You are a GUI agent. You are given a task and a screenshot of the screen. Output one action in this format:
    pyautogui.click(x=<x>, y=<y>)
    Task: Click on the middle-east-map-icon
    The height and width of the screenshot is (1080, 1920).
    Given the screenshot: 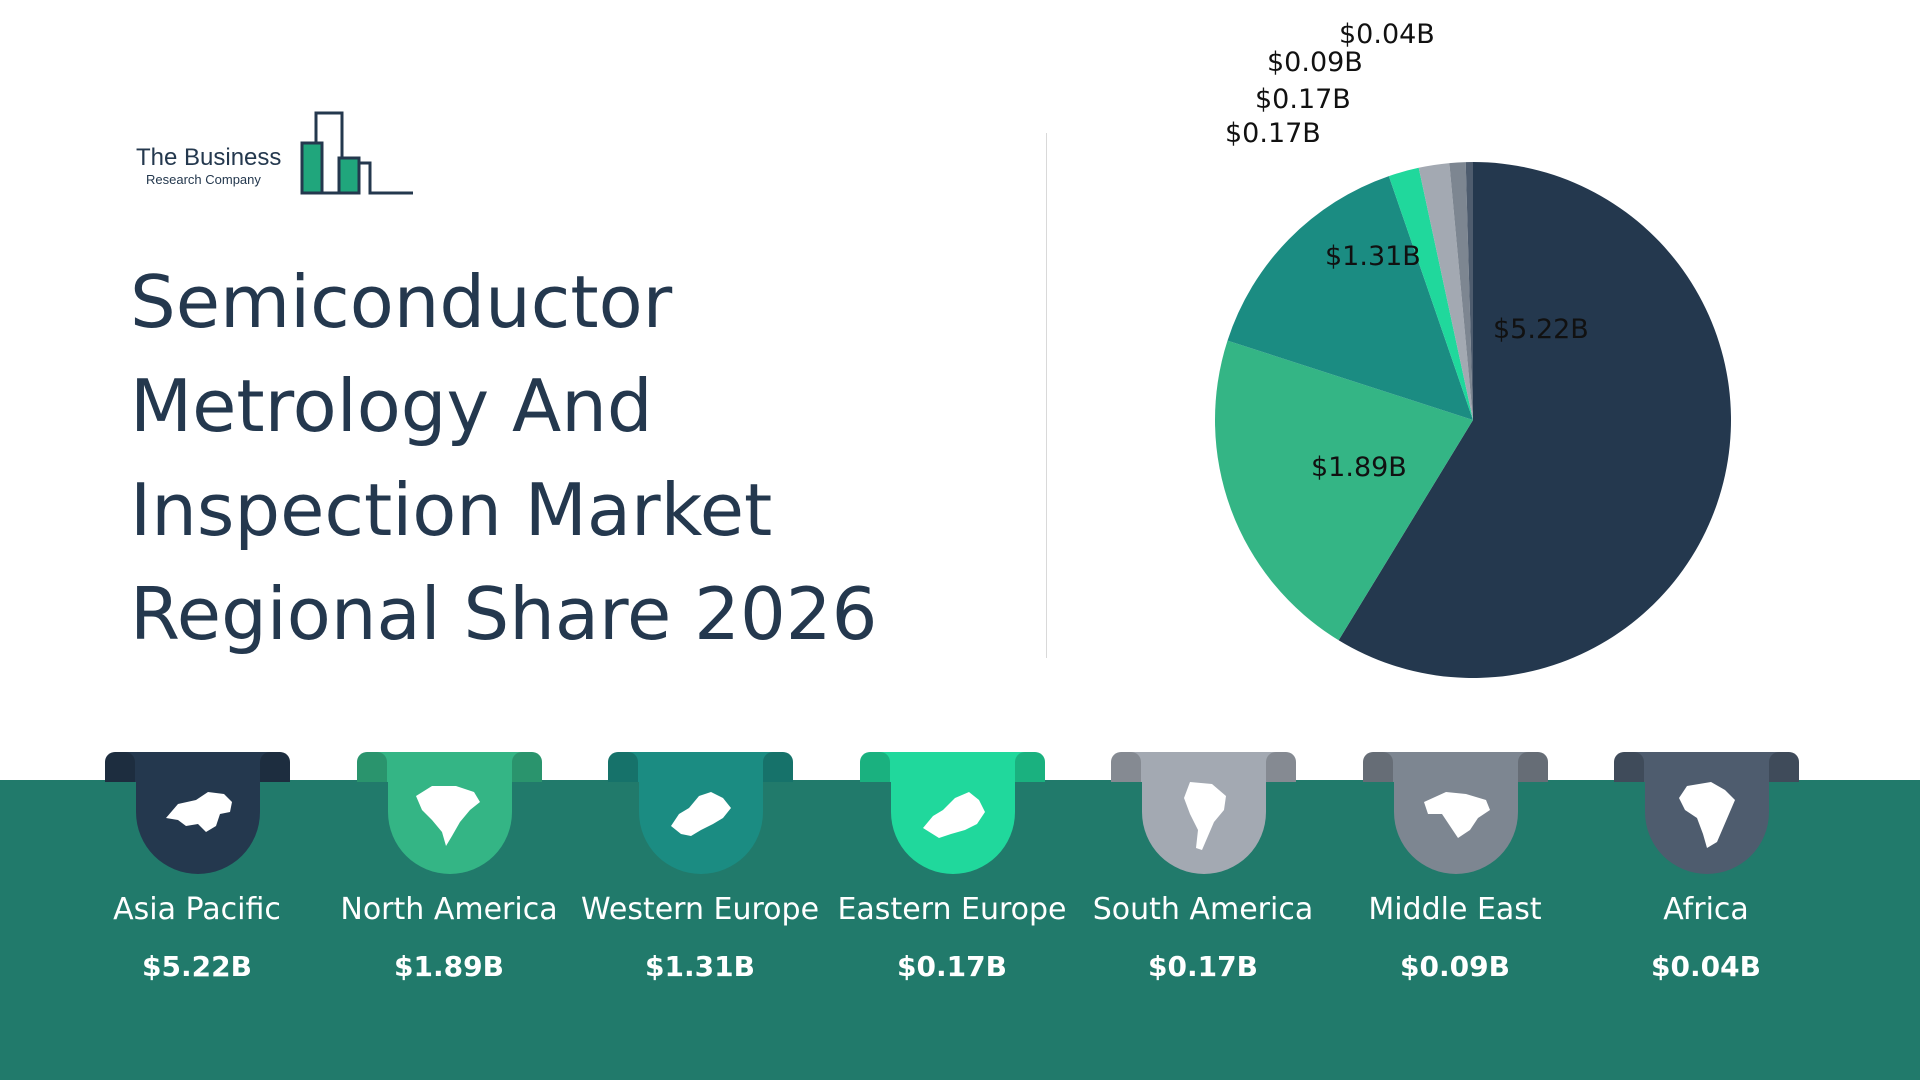 What is the action you would take?
    pyautogui.click(x=1457, y=815)
    